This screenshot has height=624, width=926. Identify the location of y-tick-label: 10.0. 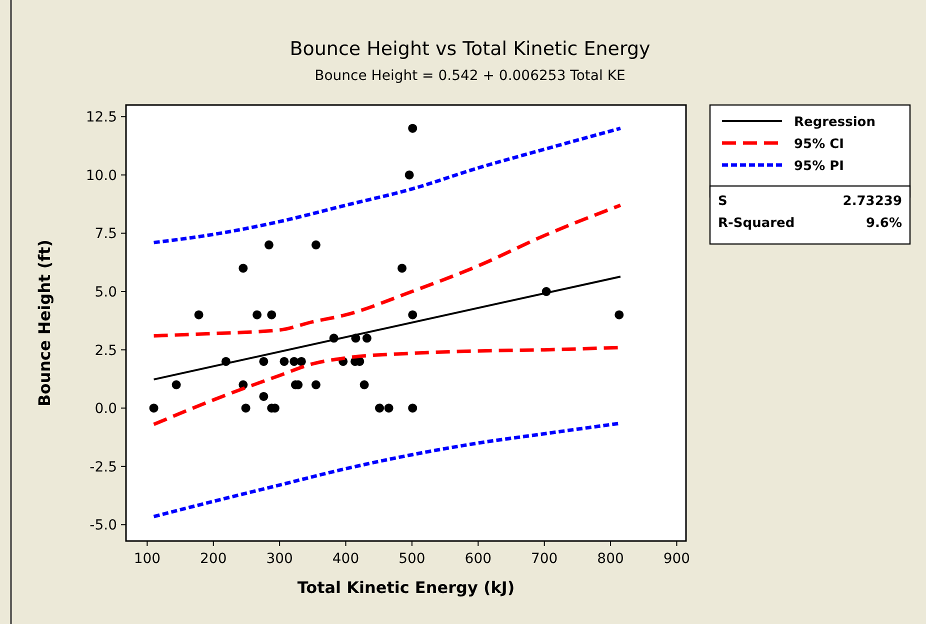
(101, 176).